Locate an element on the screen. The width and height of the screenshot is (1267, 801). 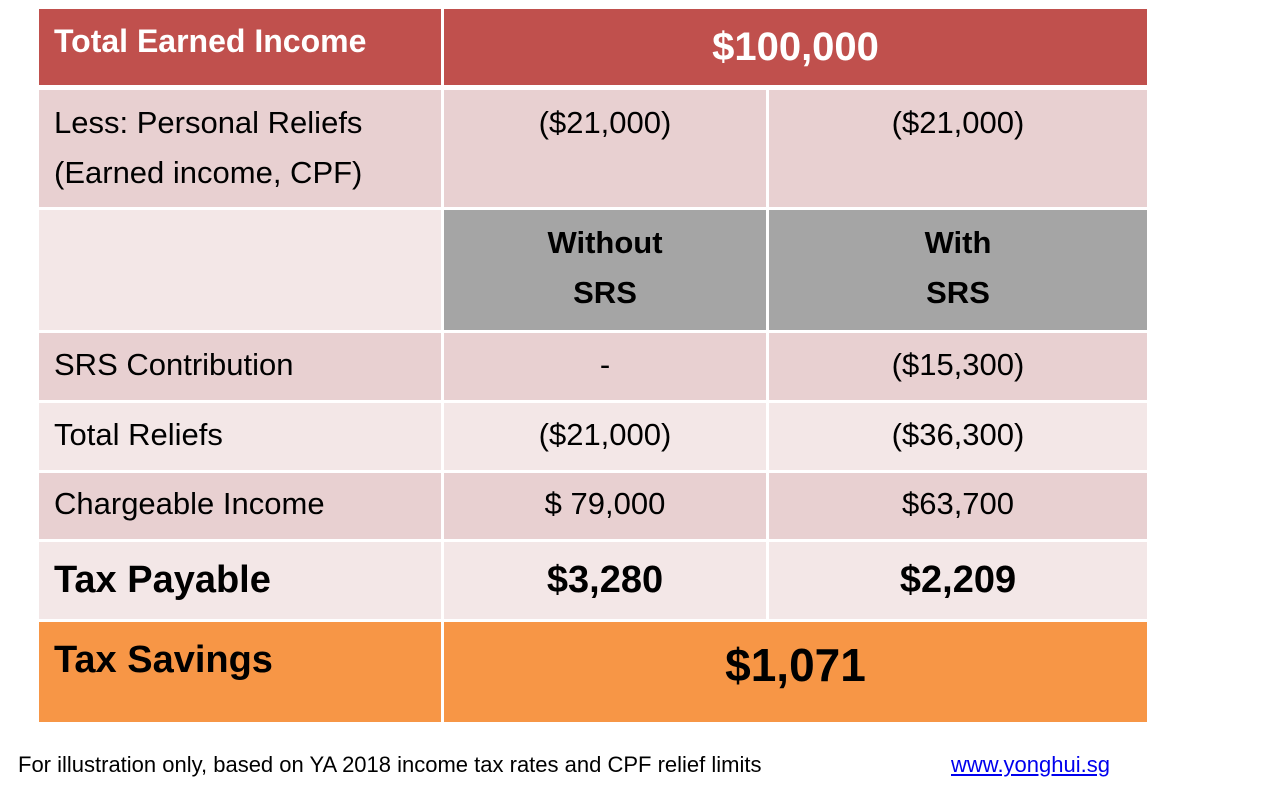
row-without: - is located at coordinates (605, 366).